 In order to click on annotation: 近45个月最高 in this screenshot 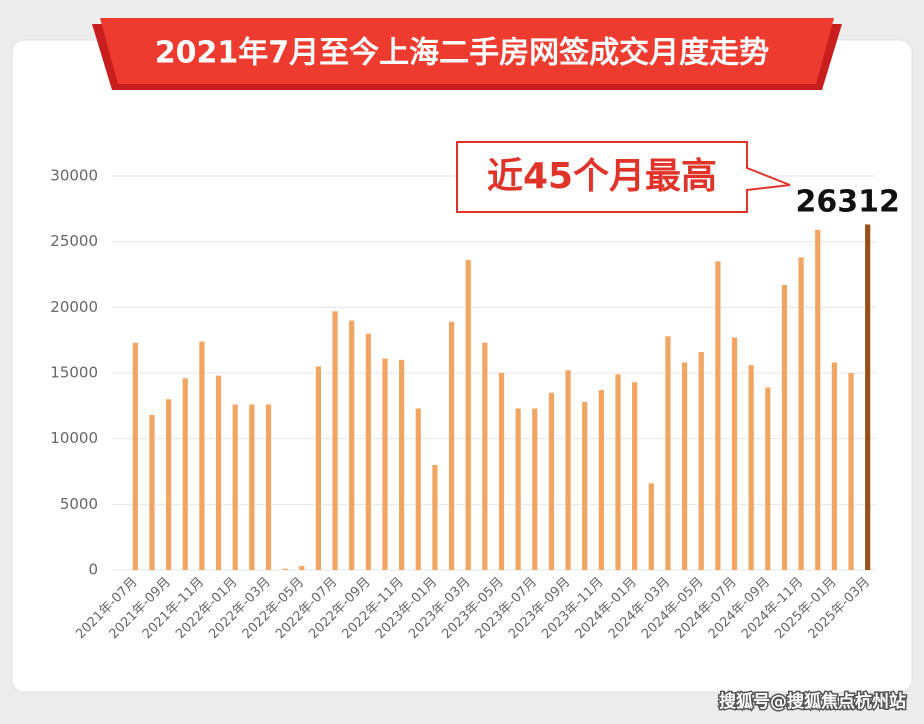, I will do `click(602, 176)`.